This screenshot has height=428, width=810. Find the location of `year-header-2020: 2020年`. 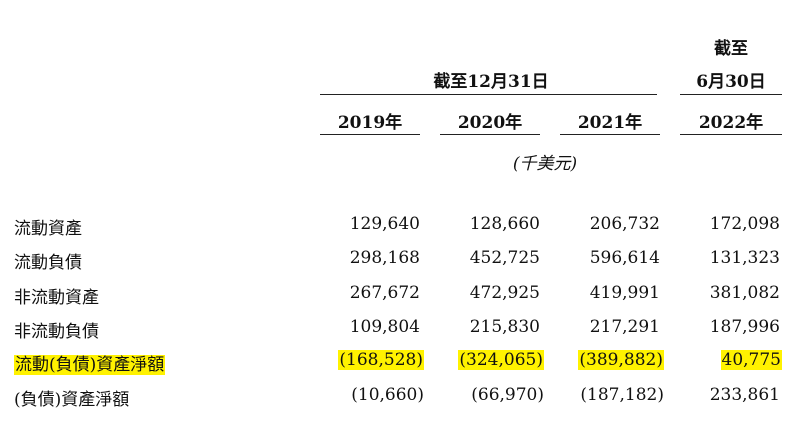

year-header-2020: 2020年 is located at coordinates (490, 123).